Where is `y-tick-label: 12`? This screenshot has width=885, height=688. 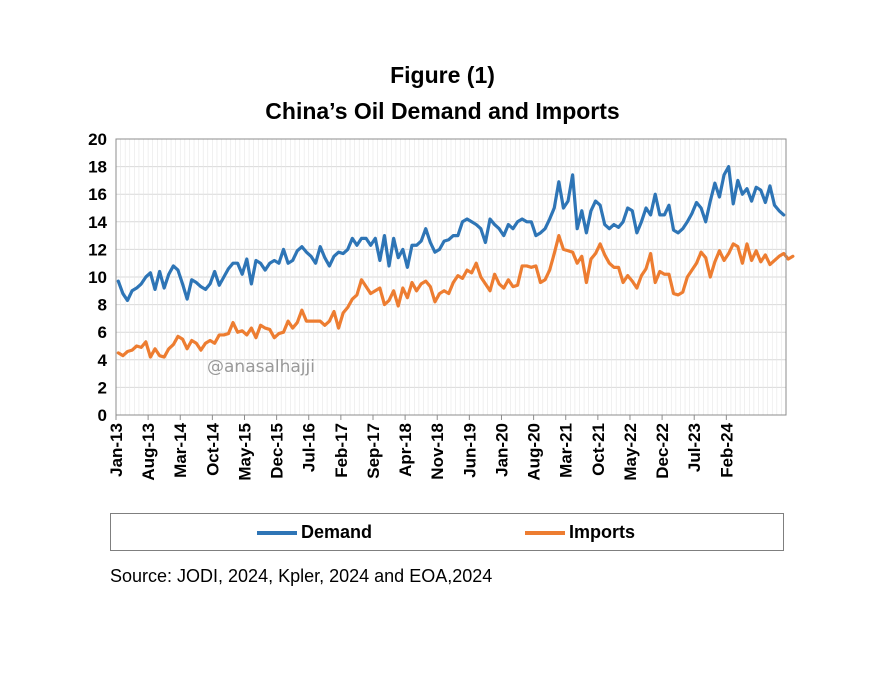
y-tick-label: 12 is located at coordinates (97, 249).